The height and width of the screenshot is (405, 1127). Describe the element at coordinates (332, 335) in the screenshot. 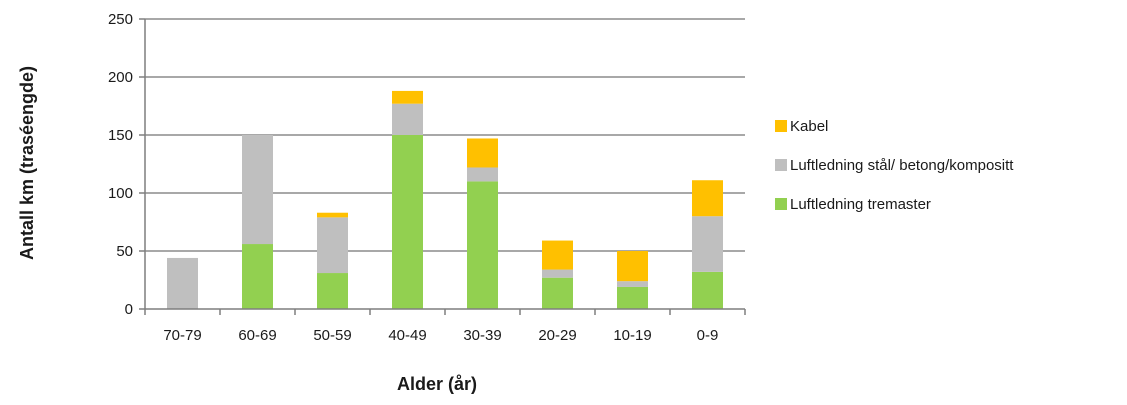

I see `x-tick-label: 50-59` at that location.